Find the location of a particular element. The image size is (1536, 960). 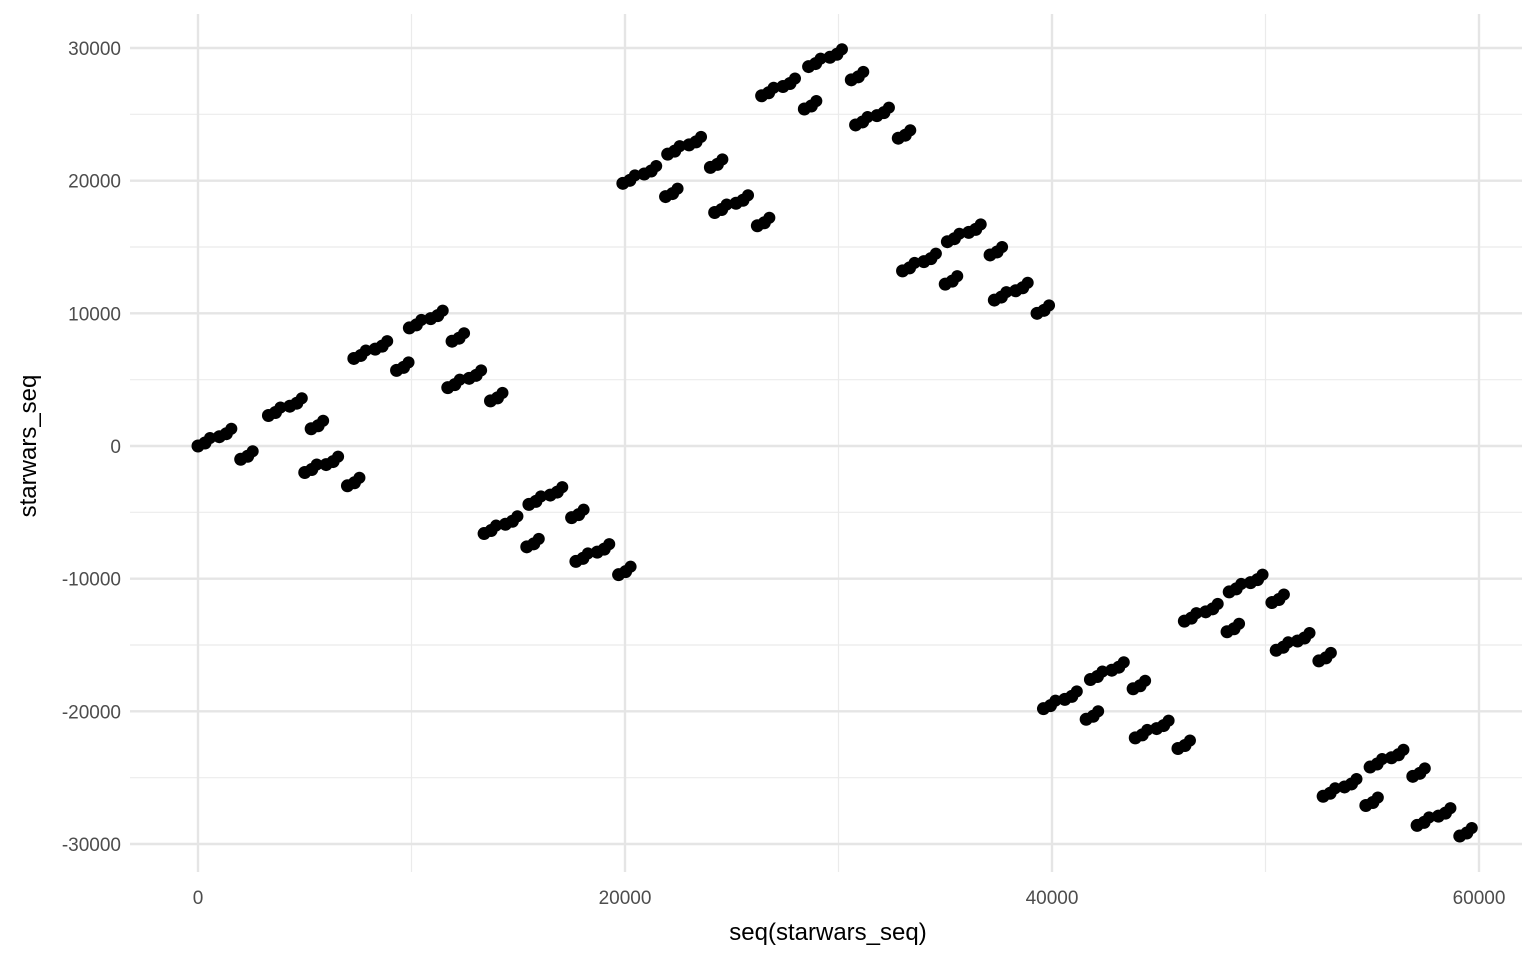

y-axis-tick-labels: -30000 -20000 -10000 0 10000 20000 30000 is located at coordinates (91, 447).